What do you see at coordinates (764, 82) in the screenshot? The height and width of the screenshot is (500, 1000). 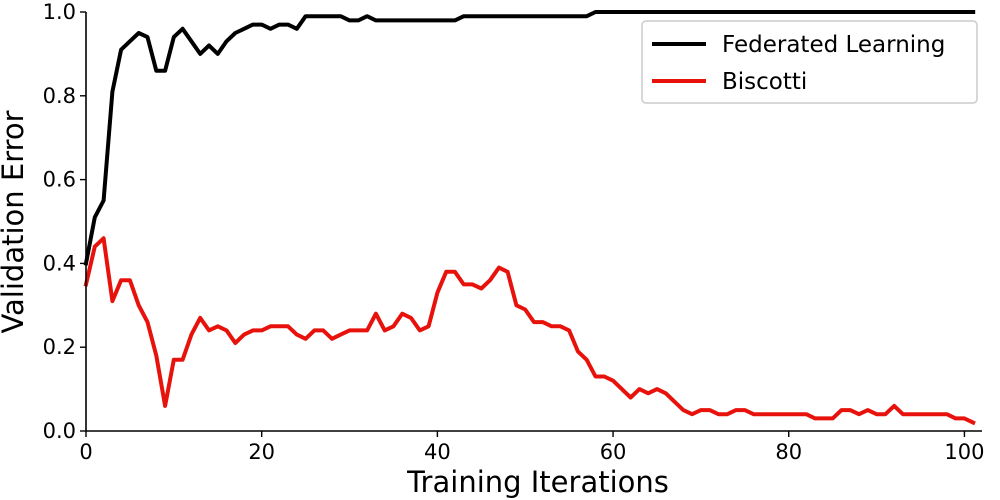 I see `legend-label-biscotti: Biscotti` at bounding box center [764, 82].